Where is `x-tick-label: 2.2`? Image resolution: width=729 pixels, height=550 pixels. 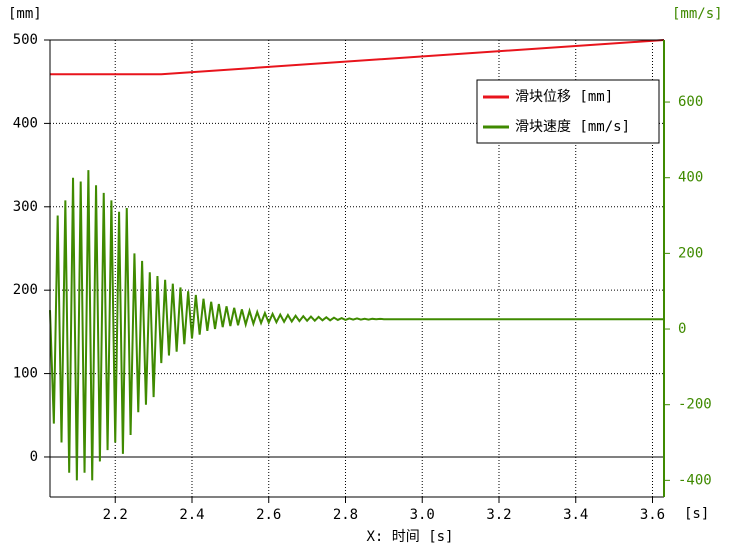 x-tick-label: 2.2 is located at coordinates (115, 515).